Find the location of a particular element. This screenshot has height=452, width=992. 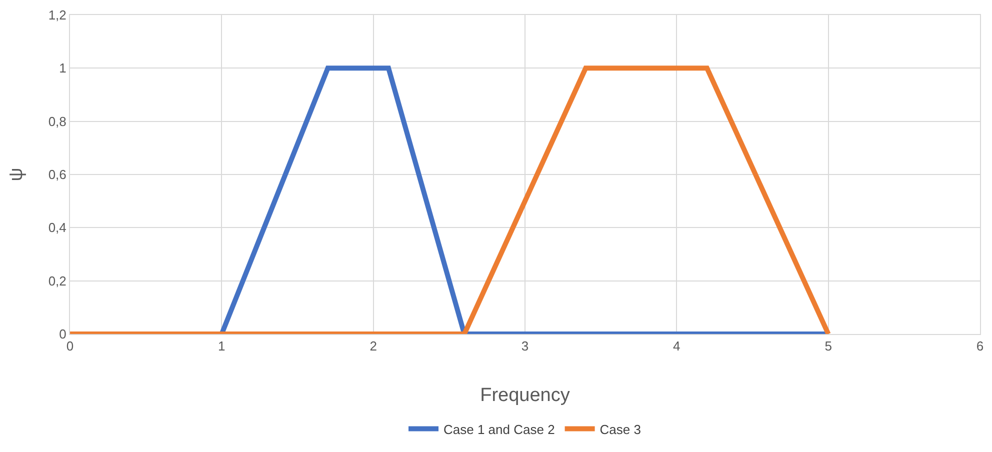

y-axis-title: ψ is located at coordinates (16, 175).